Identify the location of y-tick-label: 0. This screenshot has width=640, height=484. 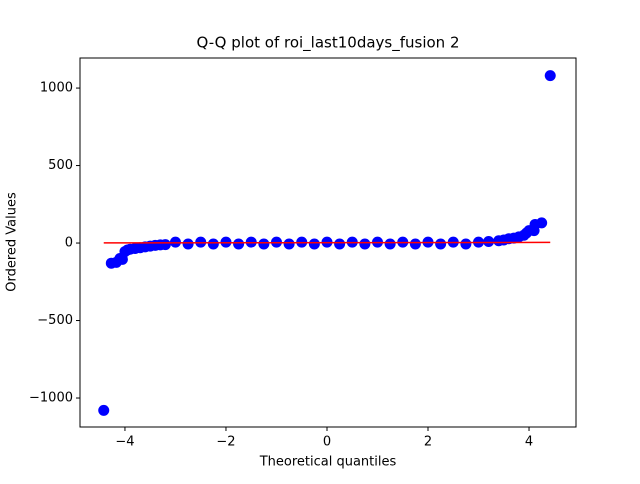
(69, 243).